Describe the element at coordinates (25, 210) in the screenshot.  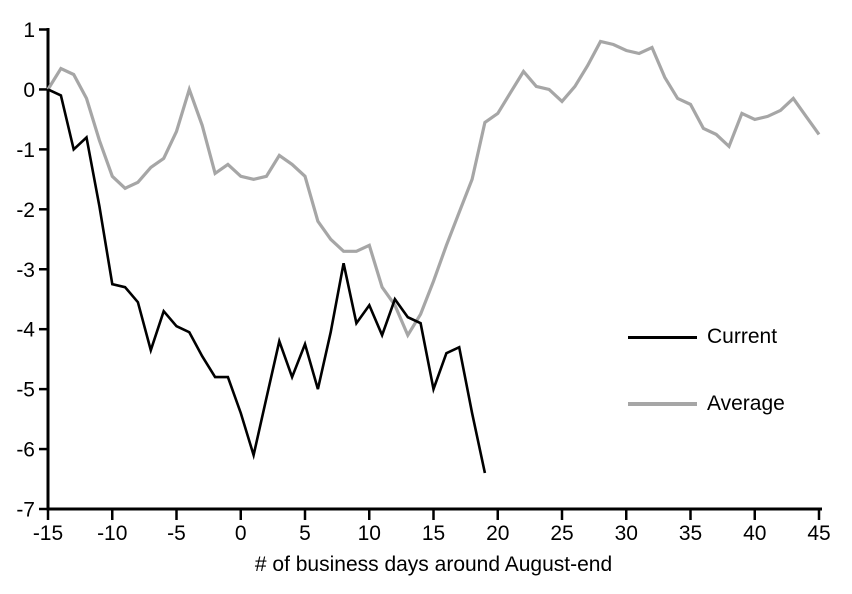
I see `y-tick-label: -2` at that location.